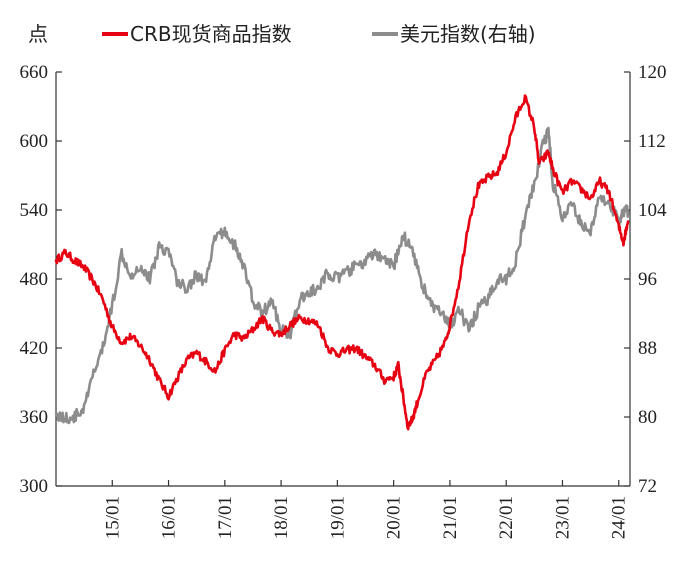  What do you see at coordinates (468, 34) in the screenshot?
I see `legend-label-usd: 美元指数(右轴)` at bounding box center [468, 34].